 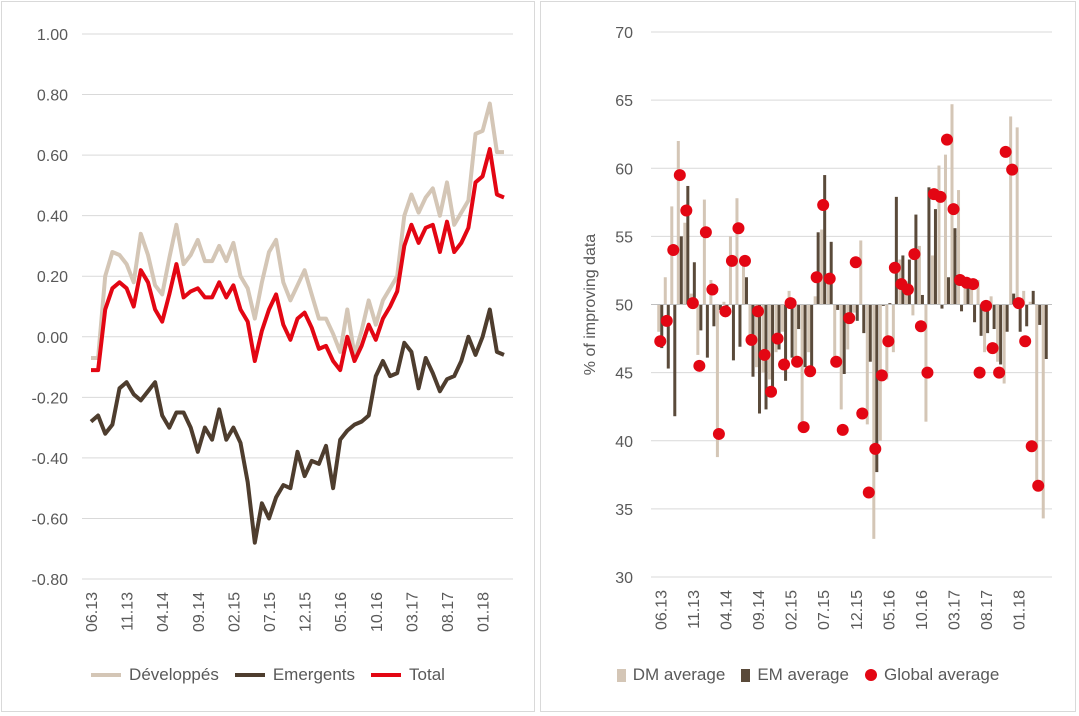 I want to click on y-tick-label: 65, so click(x=624, y=101).